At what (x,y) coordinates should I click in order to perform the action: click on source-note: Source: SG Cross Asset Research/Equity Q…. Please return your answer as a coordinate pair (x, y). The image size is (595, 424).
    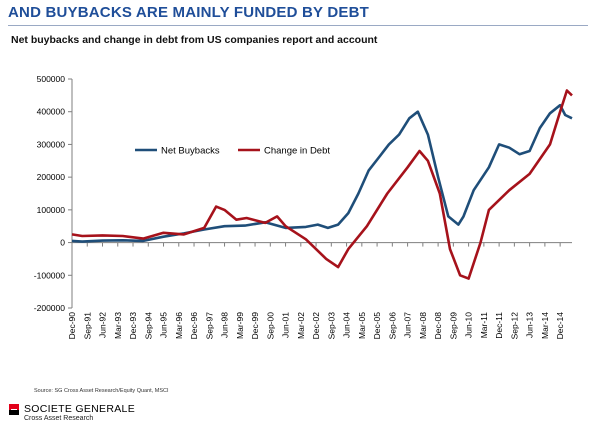
    Looking at the image, I should click on (101, 391).